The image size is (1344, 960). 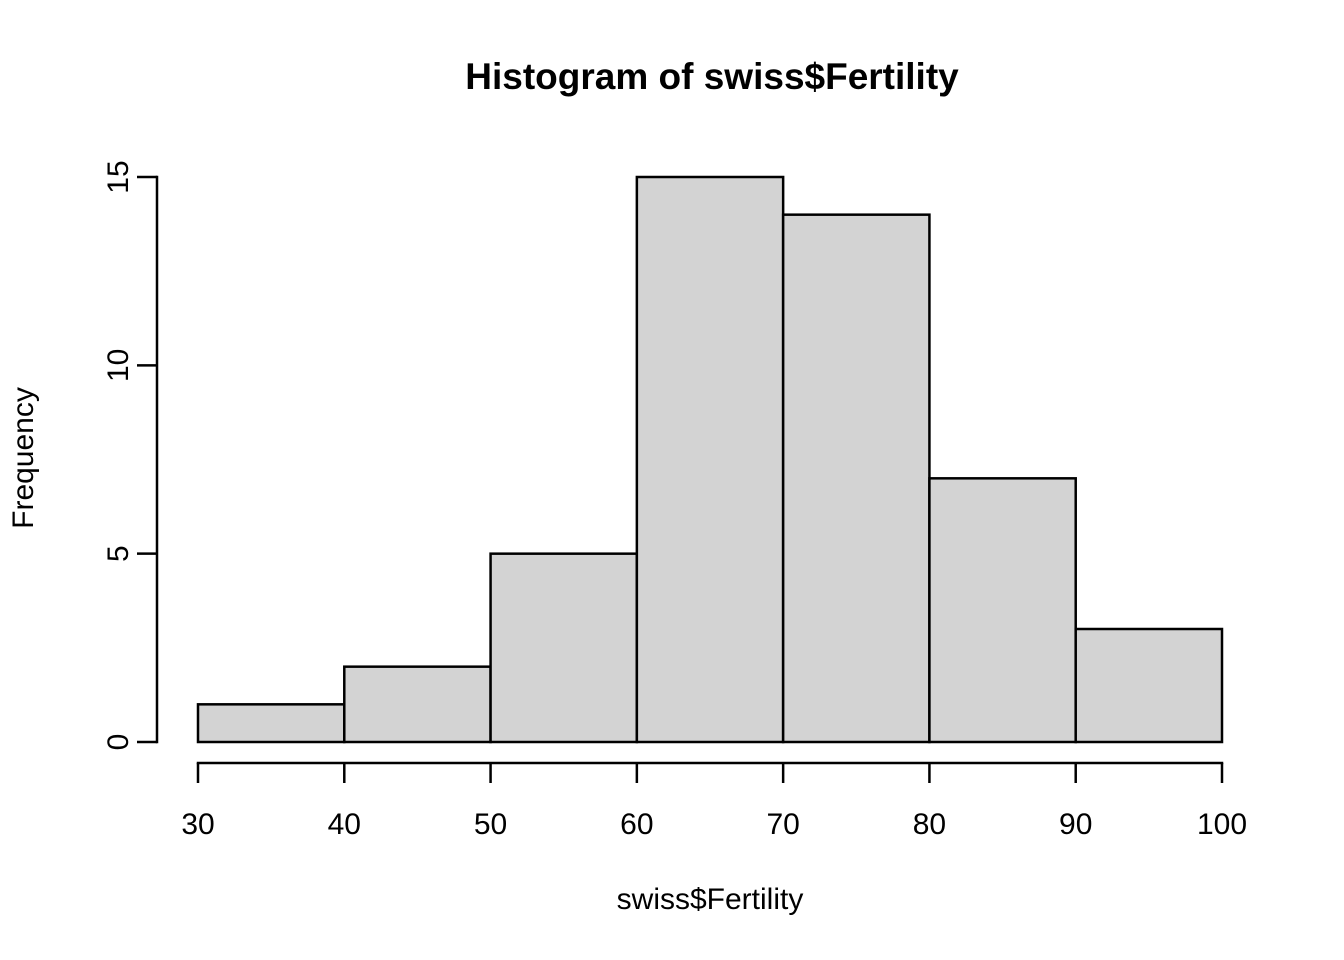 I want to click on x-tick-label: 40, so click(x=344, y=824).